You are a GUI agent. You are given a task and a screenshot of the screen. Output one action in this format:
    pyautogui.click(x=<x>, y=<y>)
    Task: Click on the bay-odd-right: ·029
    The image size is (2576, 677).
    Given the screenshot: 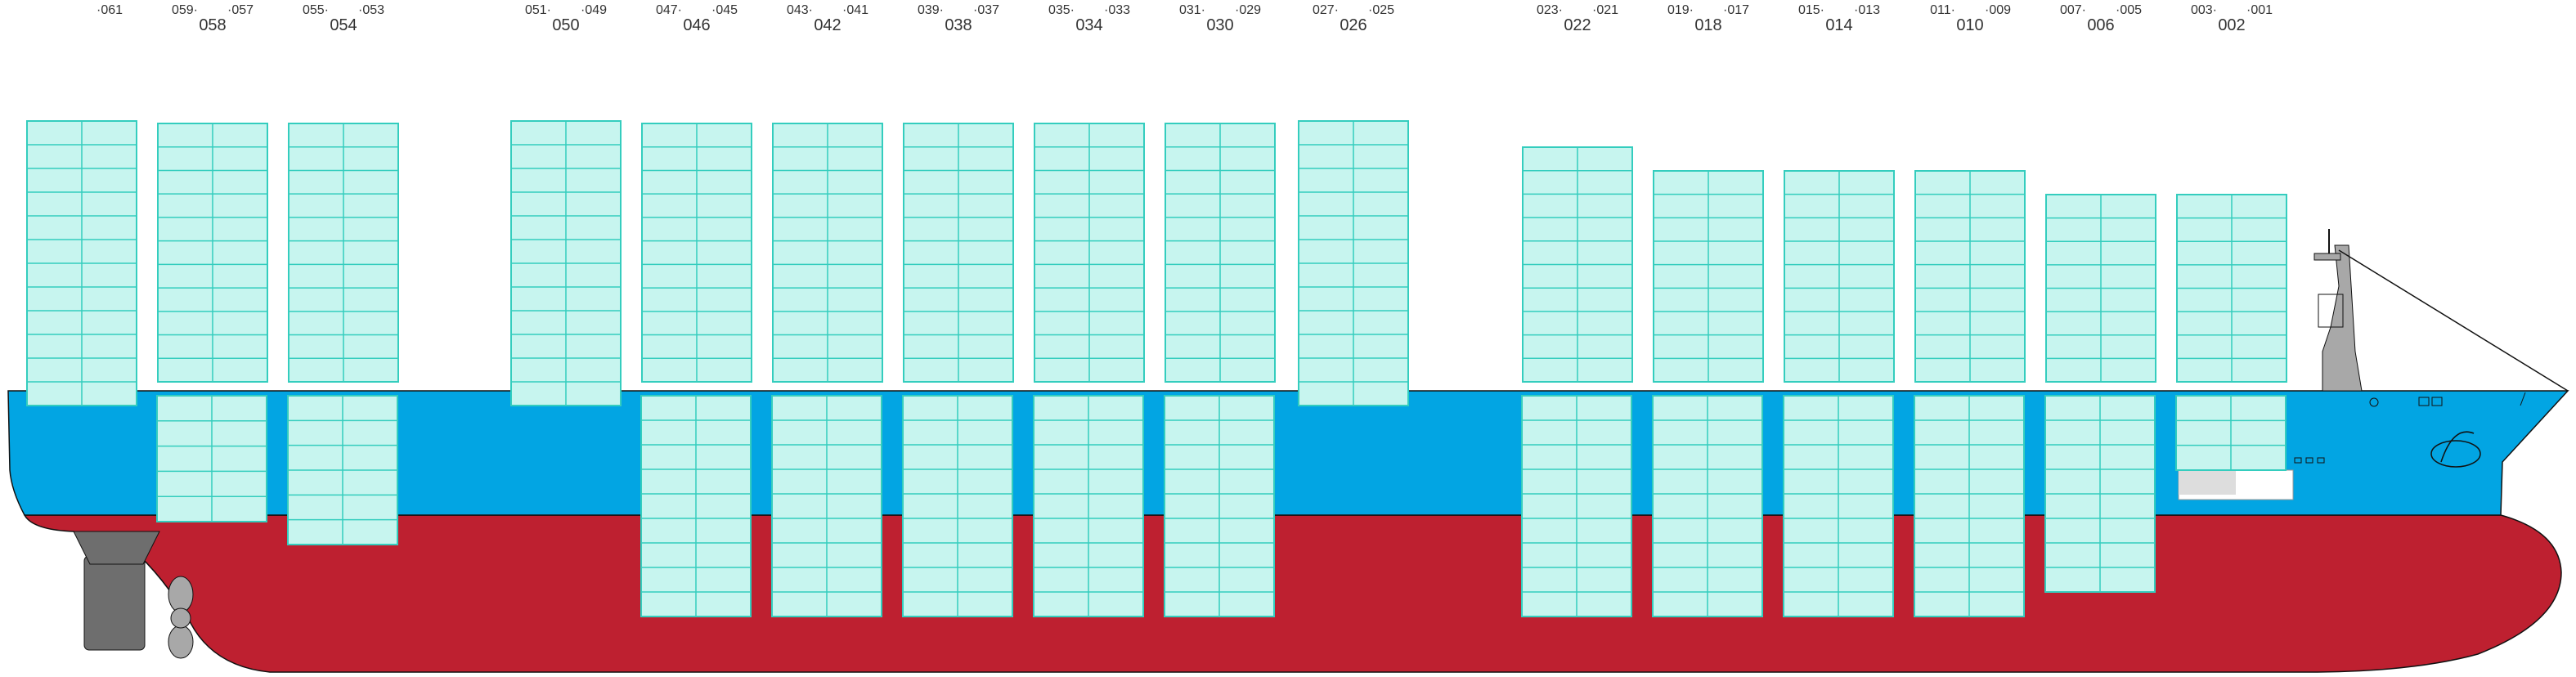 What is the action you would take?
    pyautogui.click(x=1249, y=10)
    